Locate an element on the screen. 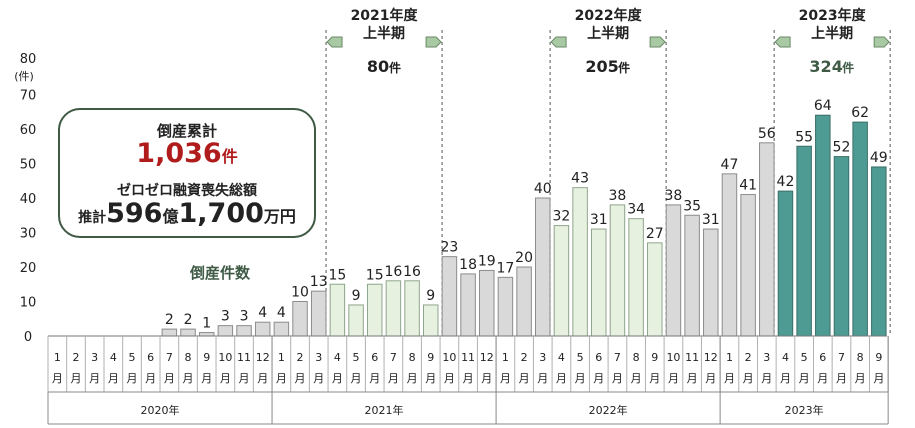 The image size is (915, 428). period-count: 80 is located at coordinates (378, 66).